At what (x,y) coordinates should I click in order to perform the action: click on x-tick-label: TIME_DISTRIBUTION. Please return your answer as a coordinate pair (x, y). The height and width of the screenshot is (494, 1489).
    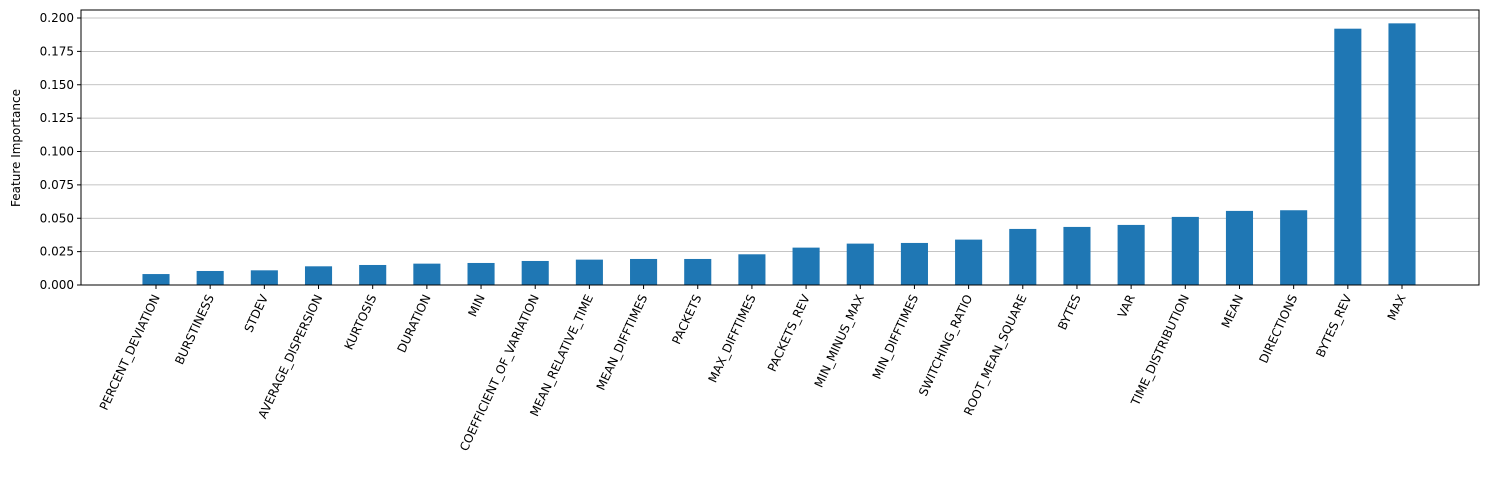
    Looking at the image, I should click on (1160, 350).